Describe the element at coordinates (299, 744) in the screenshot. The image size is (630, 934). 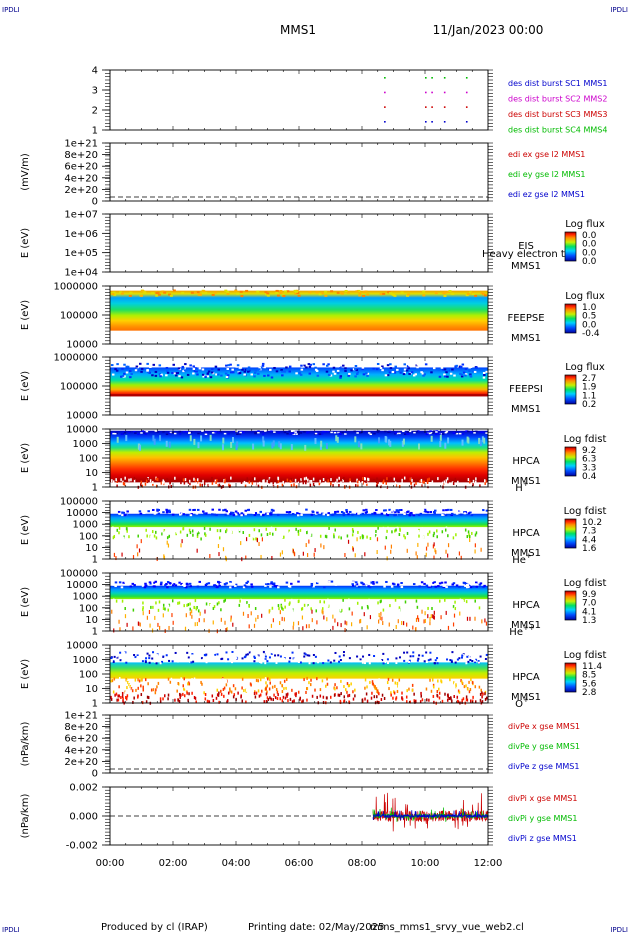
I see `divpe-frame` at that location.